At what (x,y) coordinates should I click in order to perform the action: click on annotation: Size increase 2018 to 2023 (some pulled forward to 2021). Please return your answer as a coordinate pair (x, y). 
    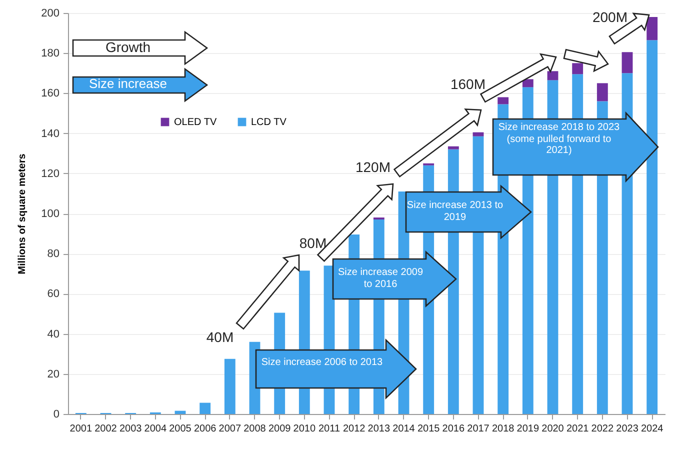
    Looking at the image, I should click on (559, 139).